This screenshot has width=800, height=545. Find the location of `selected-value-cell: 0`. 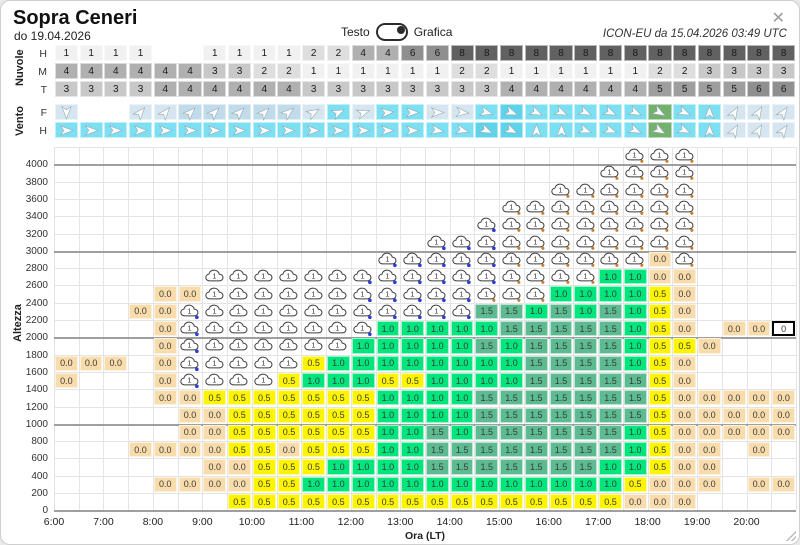

selected-value-cell: 0 is located at coordinates (783, 329).